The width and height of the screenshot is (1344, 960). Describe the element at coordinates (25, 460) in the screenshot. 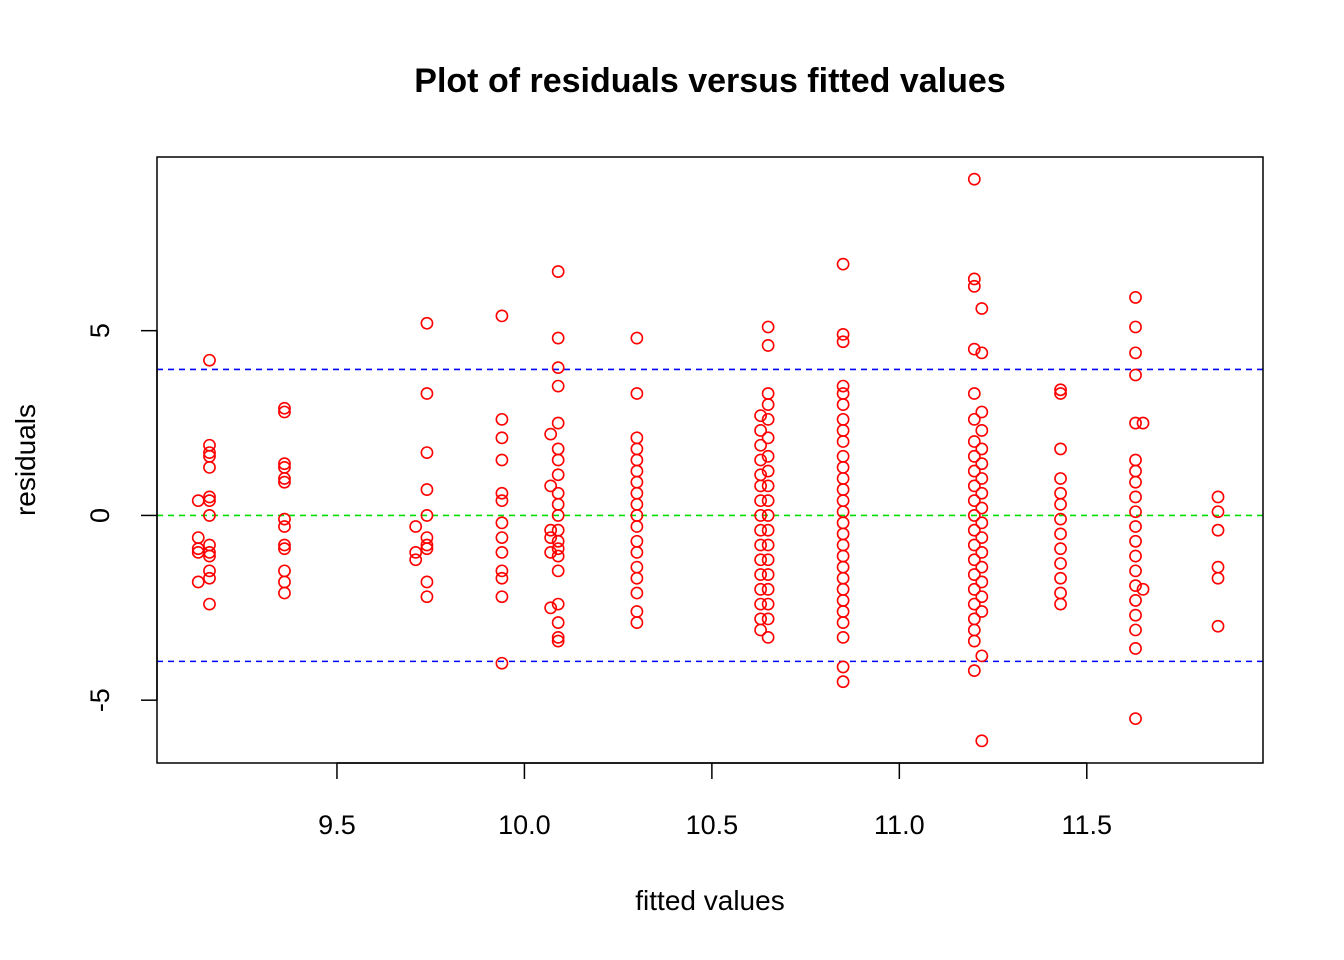

I see `y-axis-label: residuals` at that location.